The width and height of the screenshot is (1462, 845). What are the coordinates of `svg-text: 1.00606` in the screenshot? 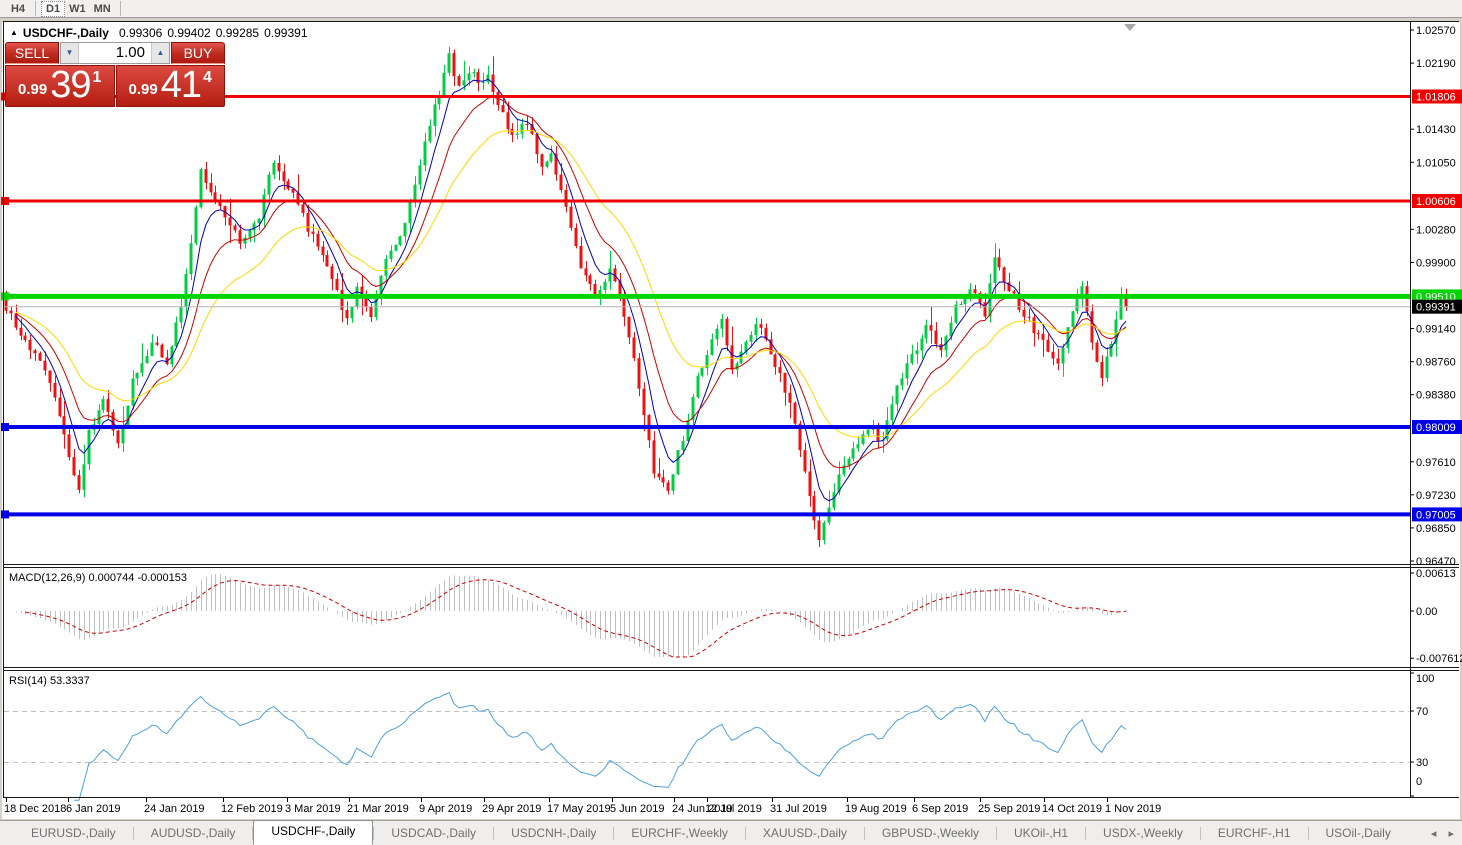 It's located at (1436, 202).